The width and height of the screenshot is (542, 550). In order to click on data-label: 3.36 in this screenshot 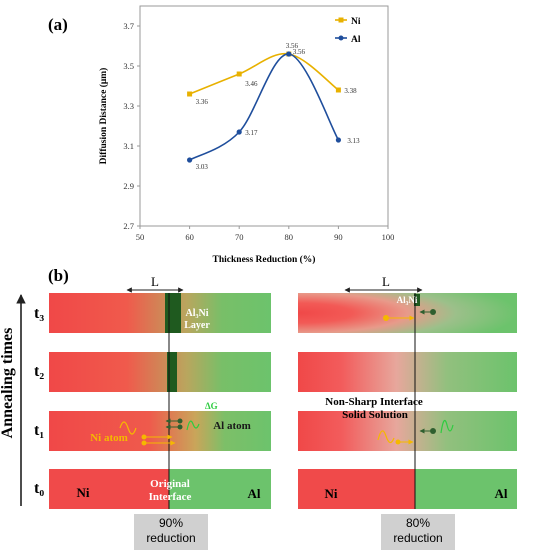, I will do `click(202, 102)`.